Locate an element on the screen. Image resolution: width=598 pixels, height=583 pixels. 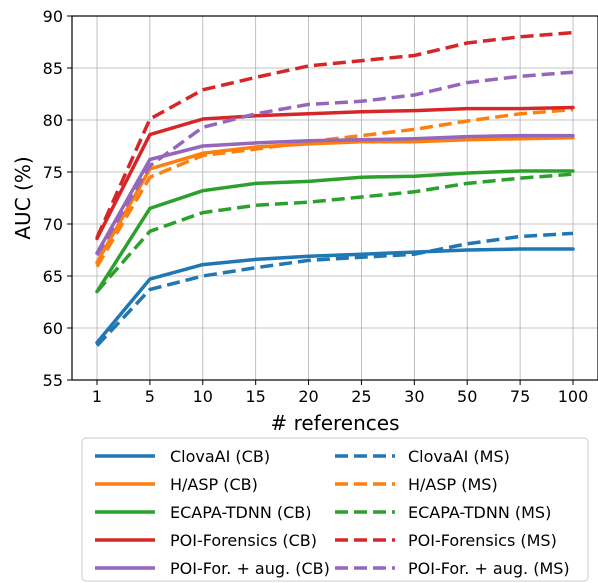
y-tick-label: 60 is located at coordinates (53, 328).